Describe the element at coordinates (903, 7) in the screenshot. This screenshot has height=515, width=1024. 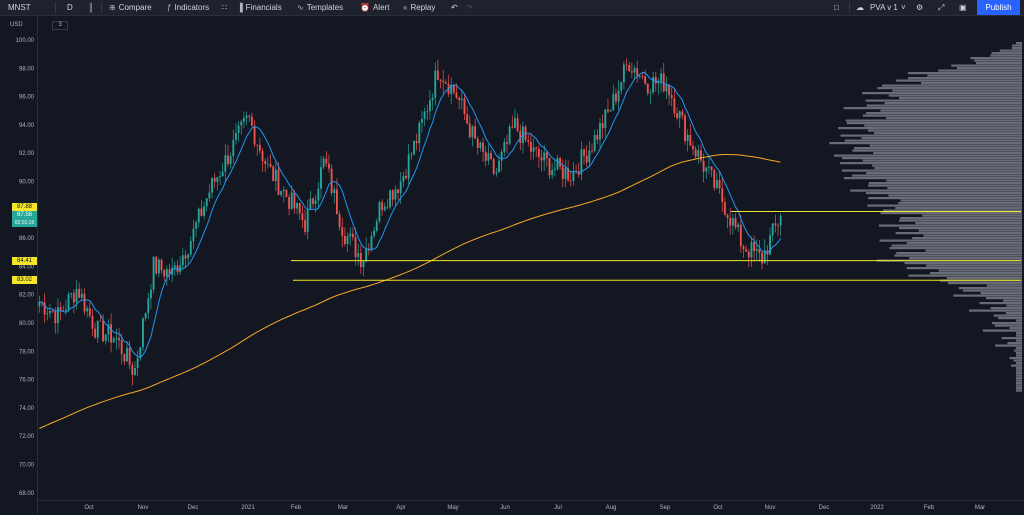
I see `chevron-down-icon: ˅` at that location.